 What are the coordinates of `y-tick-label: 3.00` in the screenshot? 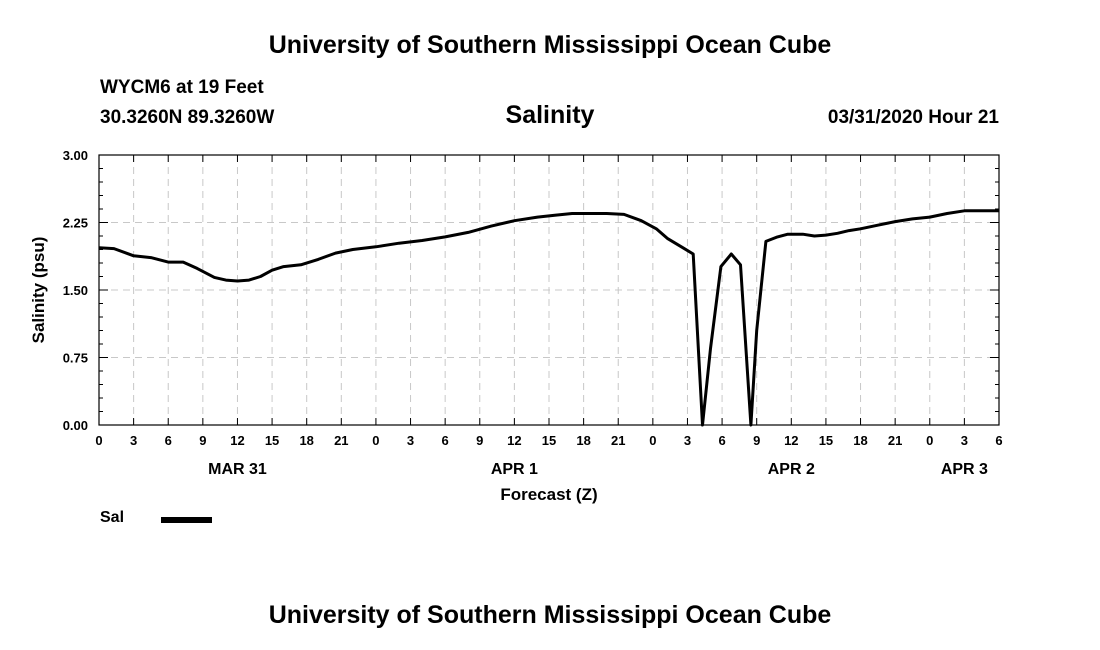 It's located at (75, 155).